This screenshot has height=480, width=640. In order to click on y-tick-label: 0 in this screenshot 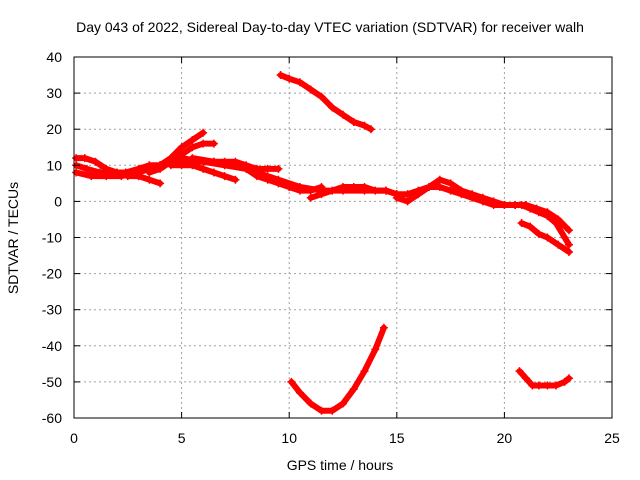, I will do `click(58, 201)`.